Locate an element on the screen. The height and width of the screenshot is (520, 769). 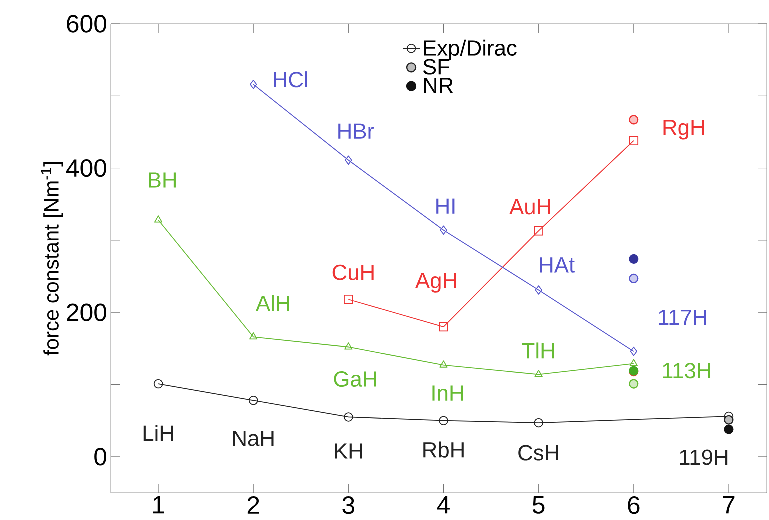
annotation: LiH is located at coordinates (159, 433).